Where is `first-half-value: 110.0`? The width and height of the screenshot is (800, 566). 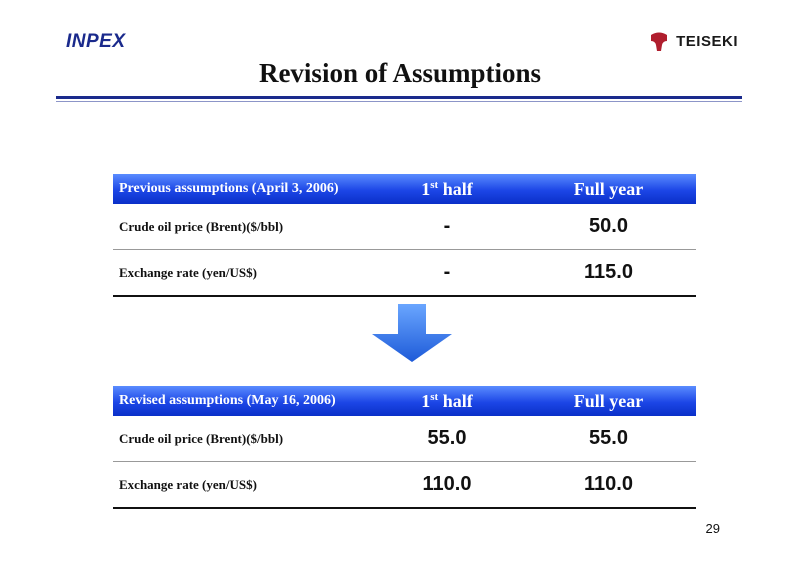
first-half-value: 110.0 is located at coordinates (447, 484).